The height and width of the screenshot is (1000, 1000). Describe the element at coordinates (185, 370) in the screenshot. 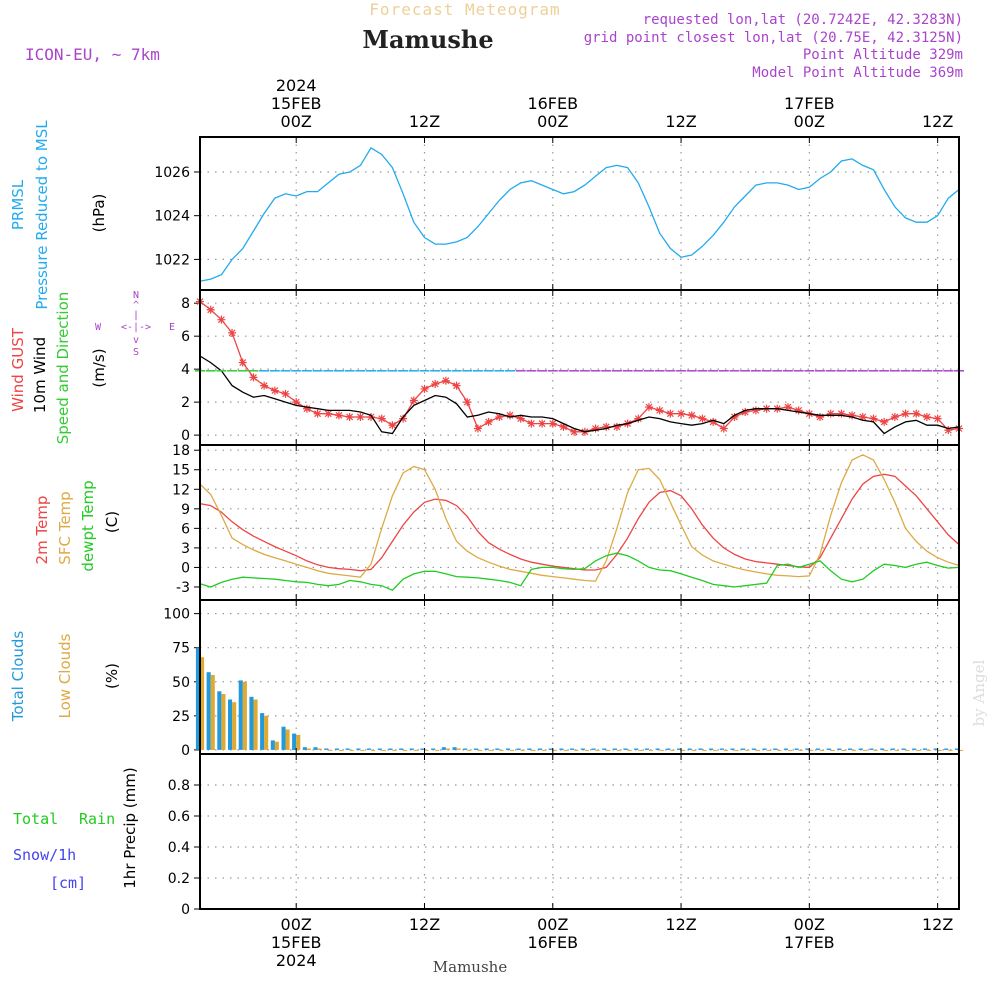

I see `ytick-label: 4` at that location.